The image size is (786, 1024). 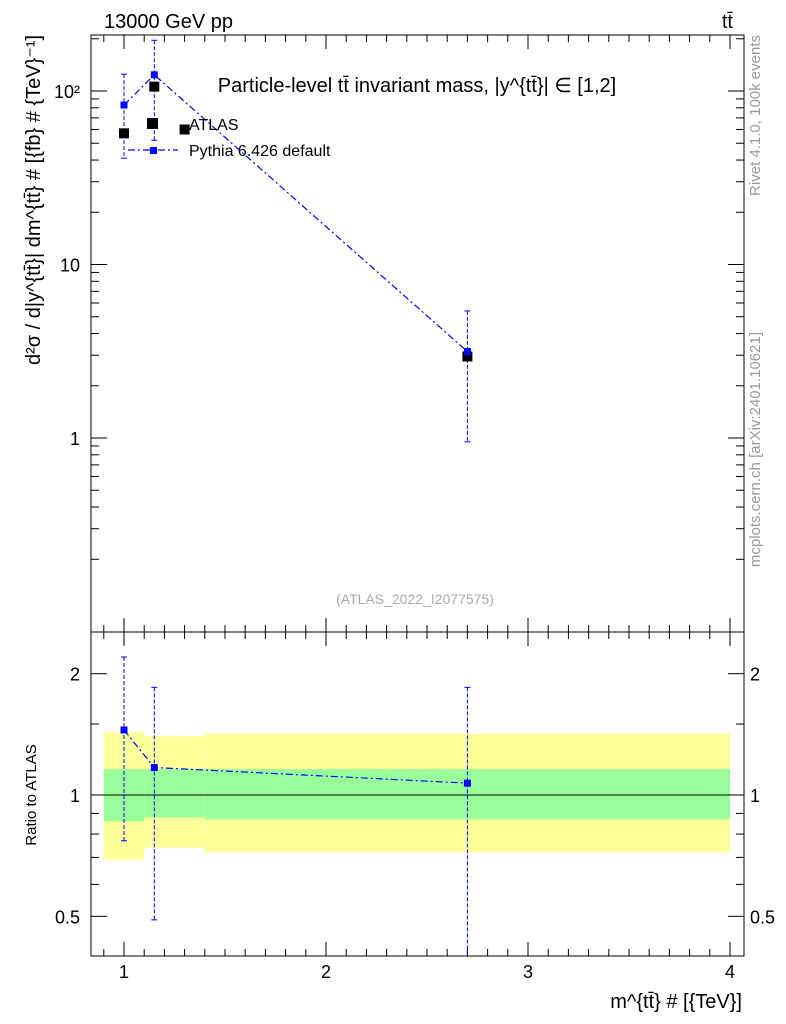 I want to click on rivet-label: Rivet 4.1.0, 100k events, so click(x=755, y=115).